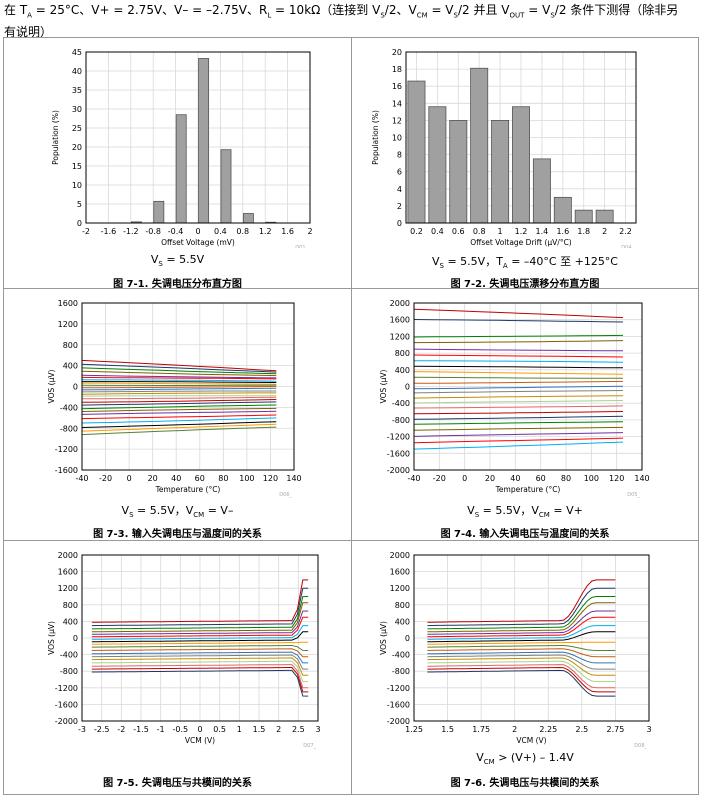 The image size is (701, 799). What do you see at coordinates (397, 103) in the screenshot?
I see `y-tick-label: 14` at bounding box center [397, 103].